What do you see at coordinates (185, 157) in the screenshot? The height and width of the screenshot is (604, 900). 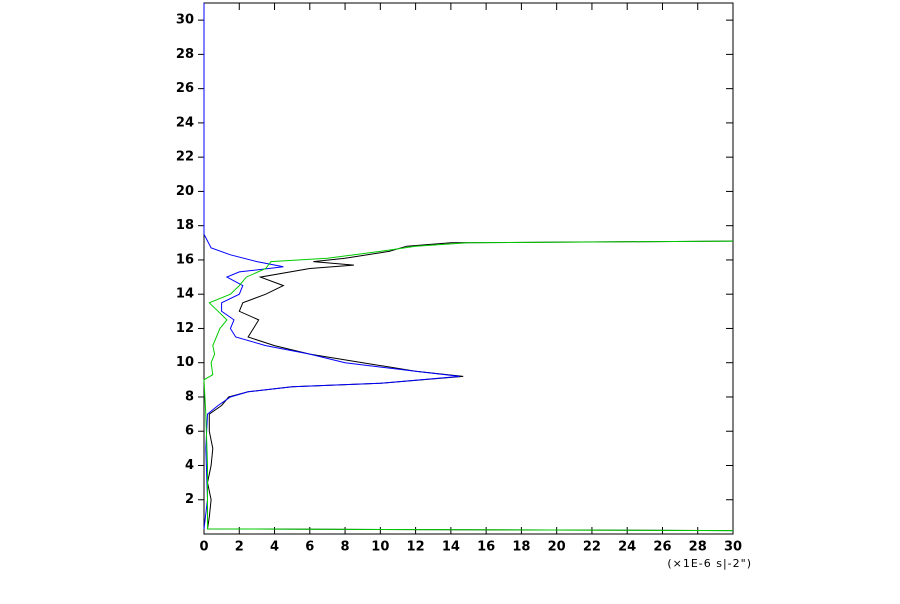 I see `y-tick-label: 22` at bounding box center [185, 157].